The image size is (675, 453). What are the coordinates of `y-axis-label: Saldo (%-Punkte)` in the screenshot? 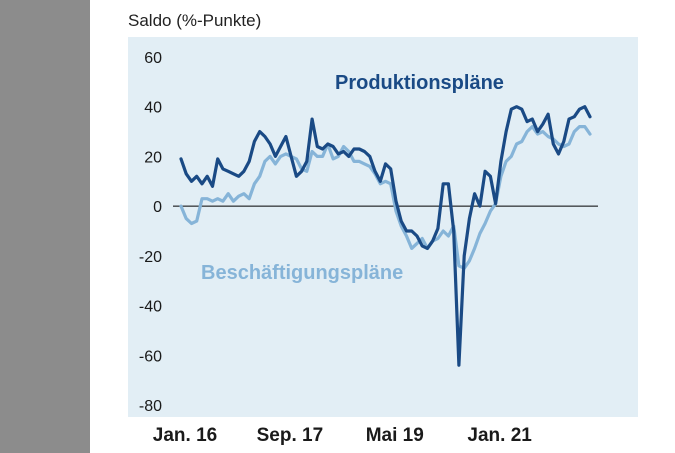 It's located at (195, 20).